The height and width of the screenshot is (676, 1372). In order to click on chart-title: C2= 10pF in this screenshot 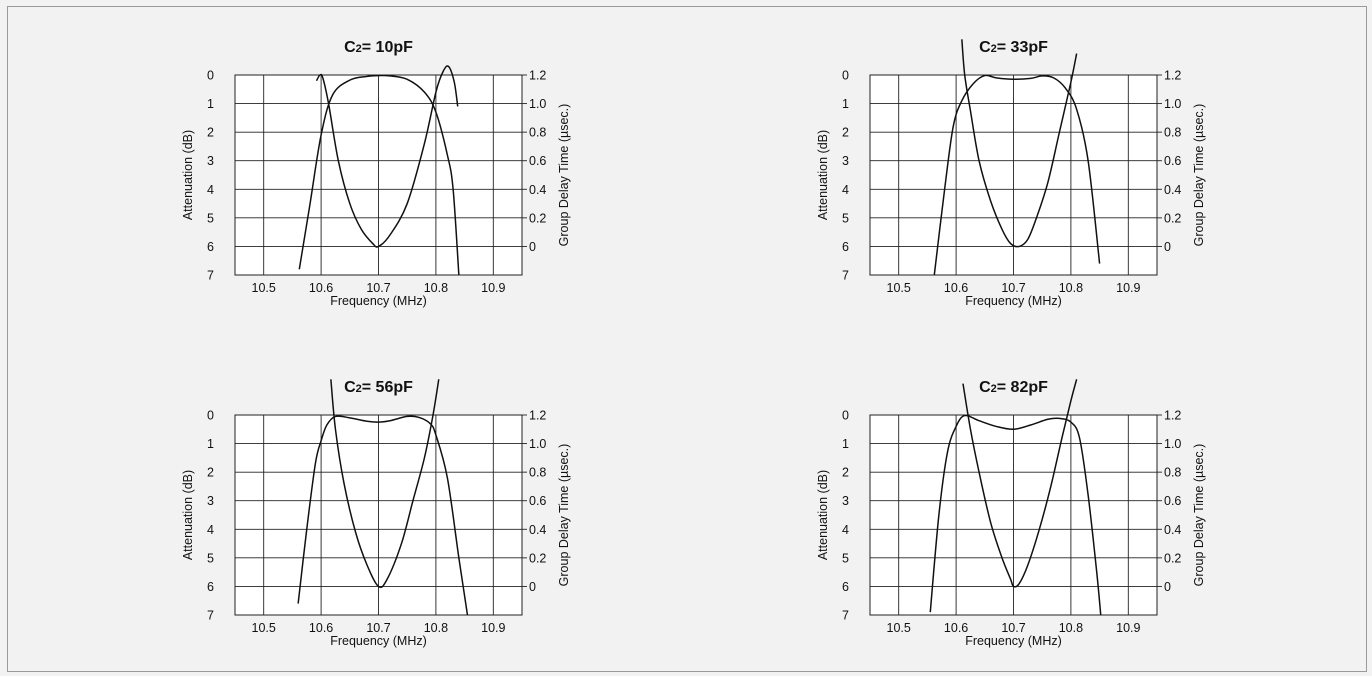, I will do `click(378, 47)`.